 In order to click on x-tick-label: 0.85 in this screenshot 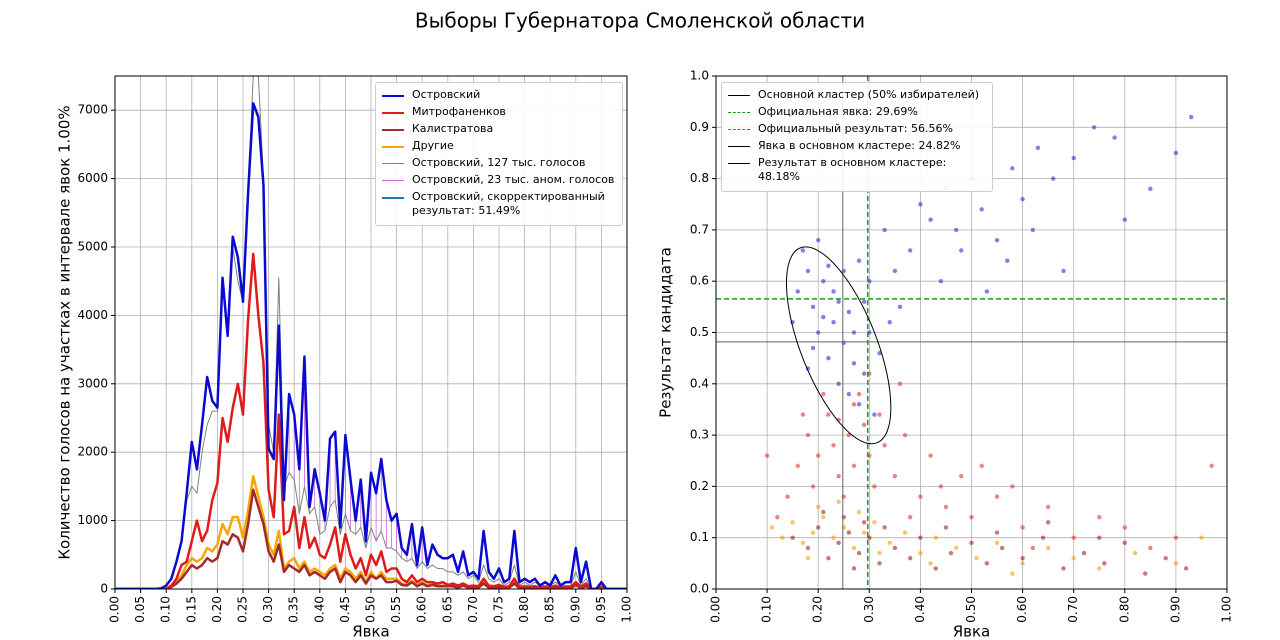, I will do `click(550, 609)`.